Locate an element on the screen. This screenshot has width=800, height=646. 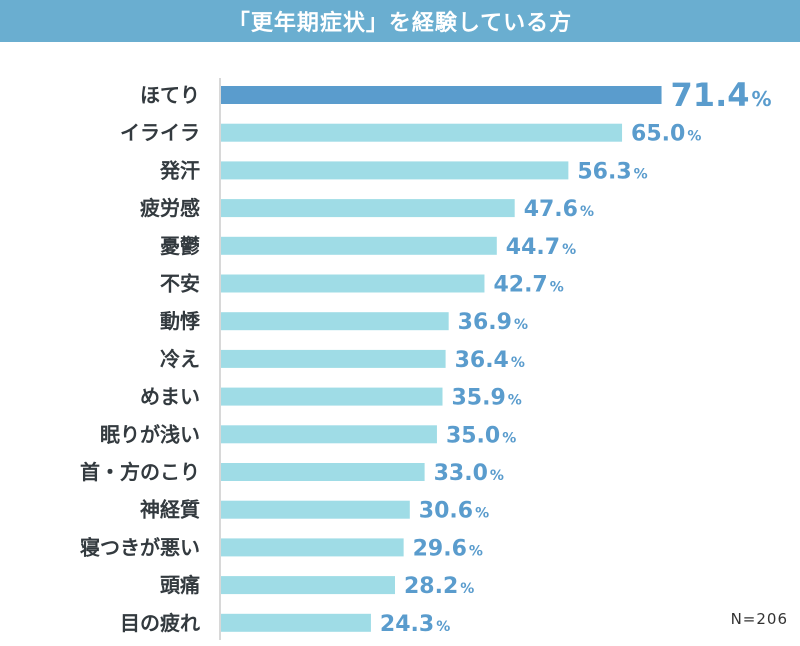
chart-title: 「更年期症状」を経験している方 is located at coordinates (400, 23).